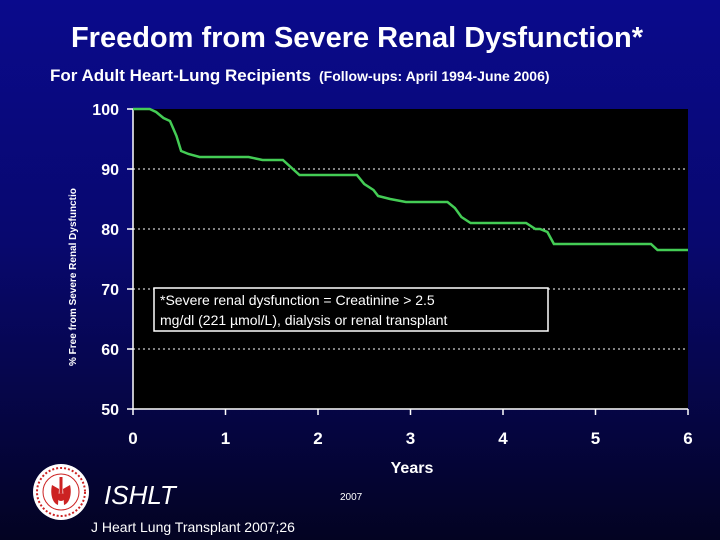  Describe the element at coordinates (110, 290) in the screenshot. I see `y-tick-label: 70` at that location.